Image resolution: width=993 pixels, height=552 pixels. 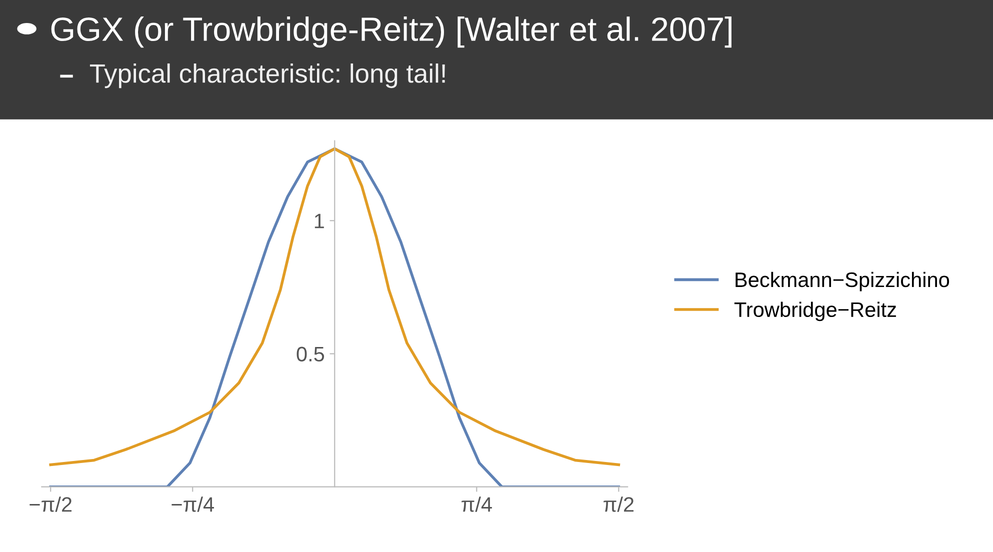 What do you see at coordinates (477, 504) in the screenshot?
I see `x-tick-label: π/4` at bounding box center [477, 504].